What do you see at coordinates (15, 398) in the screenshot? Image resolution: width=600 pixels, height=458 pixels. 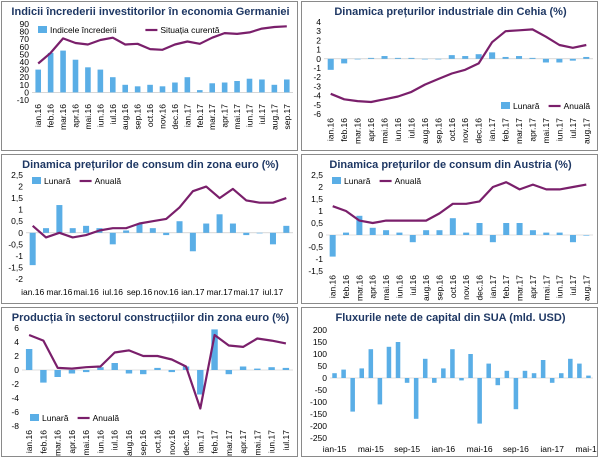 I see `y-tick-label: -4` at bounding box center [15, 398].